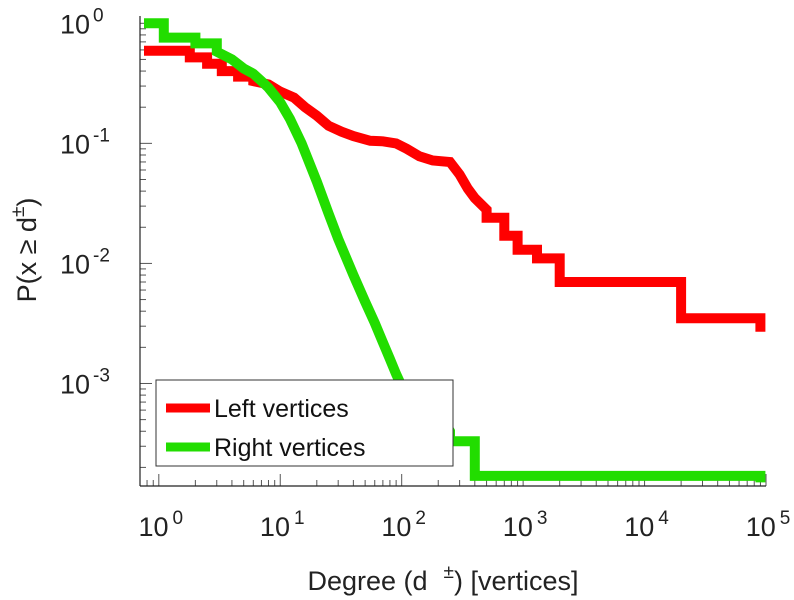 The image size is (794, 600). I want to click on x-tick-labels: 10 0 10 1 10 2 10 3 10 4 10 5, so click(464, 525).